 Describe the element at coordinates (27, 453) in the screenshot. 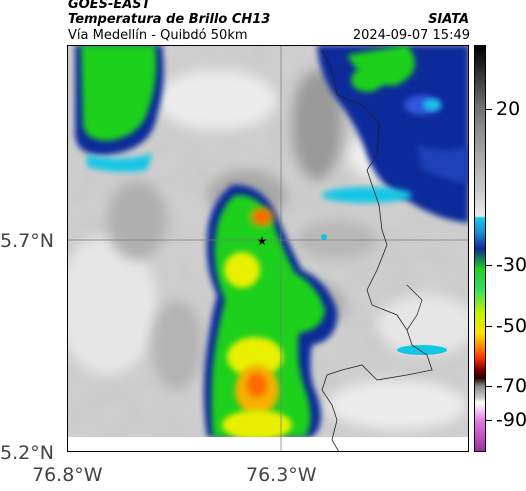

I see `lat-label-5-2: 5.2°N` at that location.